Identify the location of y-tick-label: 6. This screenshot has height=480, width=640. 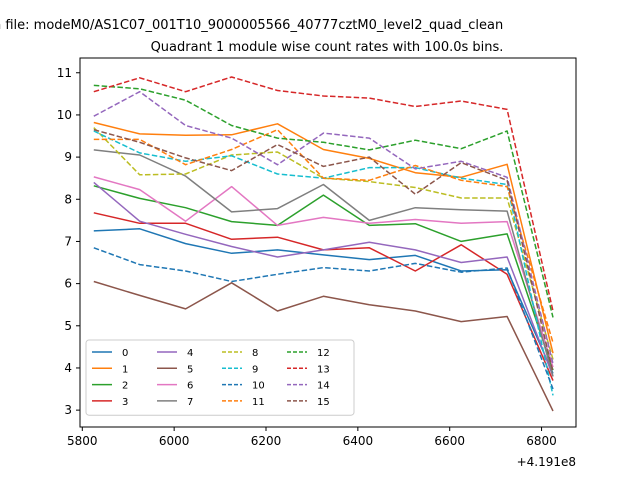
(68, 284).